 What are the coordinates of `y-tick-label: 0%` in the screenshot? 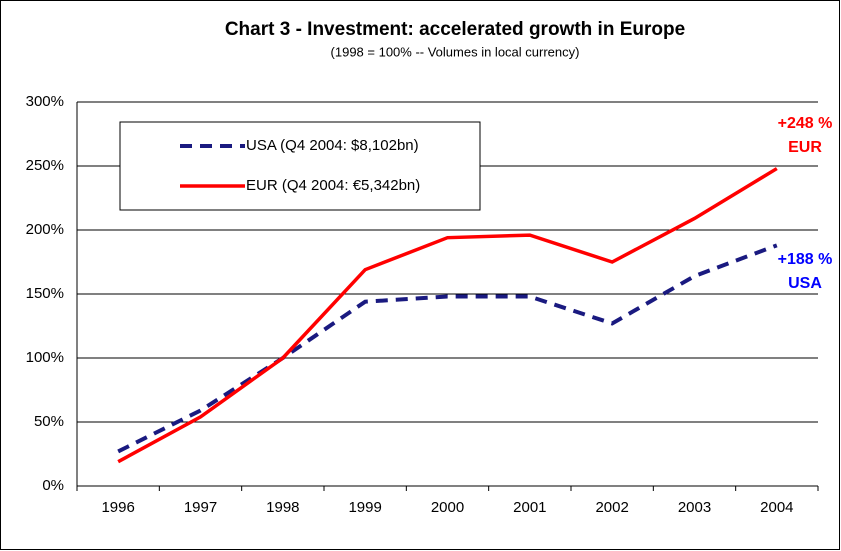 It's located at (53, 485).